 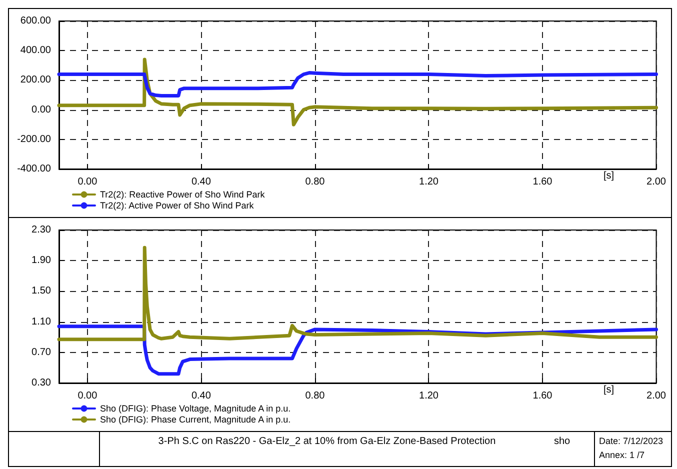 I want to click on legend-label: Sho (DFIG): Phase Voltage, Magnitude A in p.u., so click(x=195, y=409).